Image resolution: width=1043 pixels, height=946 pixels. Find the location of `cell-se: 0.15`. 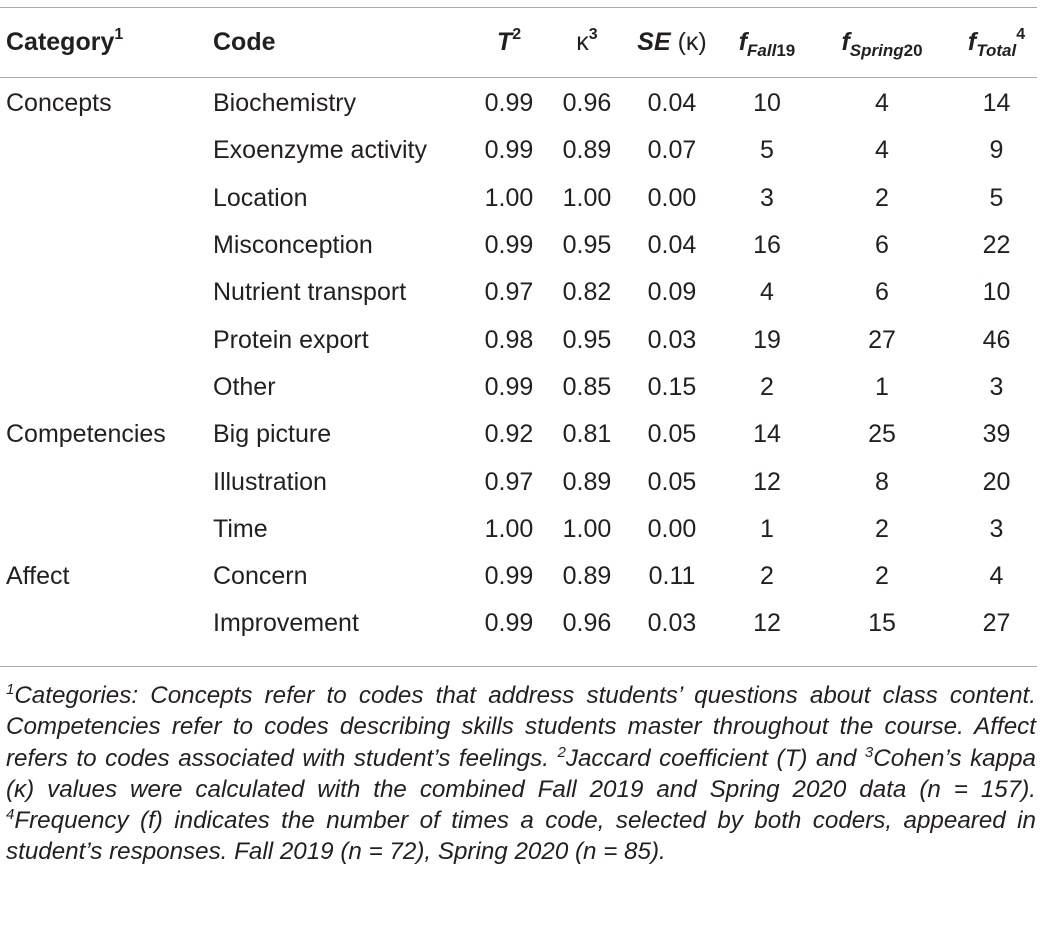

cell-se: 0.15 is located at coordinates (672, 386).